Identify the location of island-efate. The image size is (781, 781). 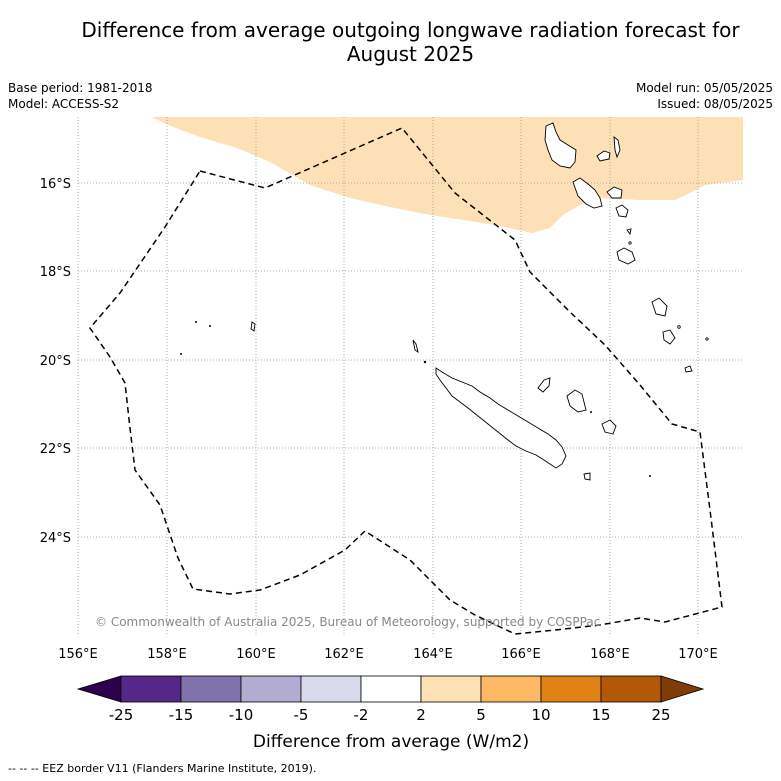
(622, 211).